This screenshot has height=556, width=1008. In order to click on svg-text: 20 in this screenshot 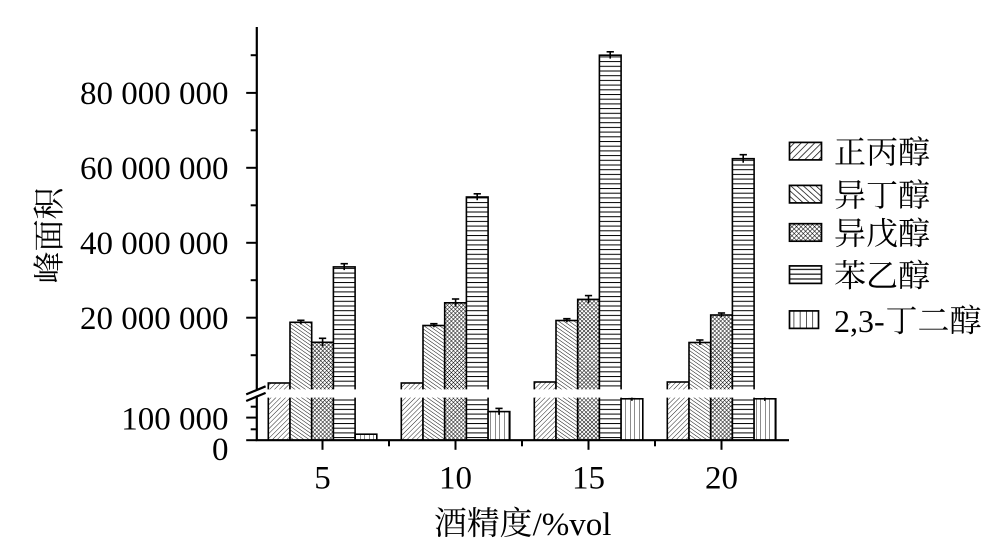, I will do `click(721, 479)`.